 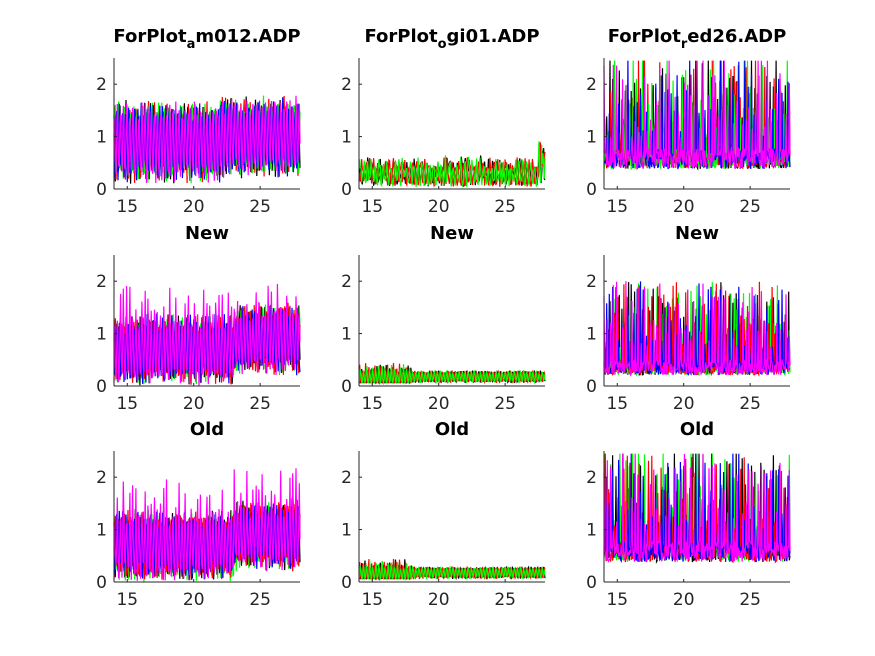 I want to click on subplot-1: 0 1 2 15 20 25 ForPlotam012.ADP, so click(x=198, y=121).